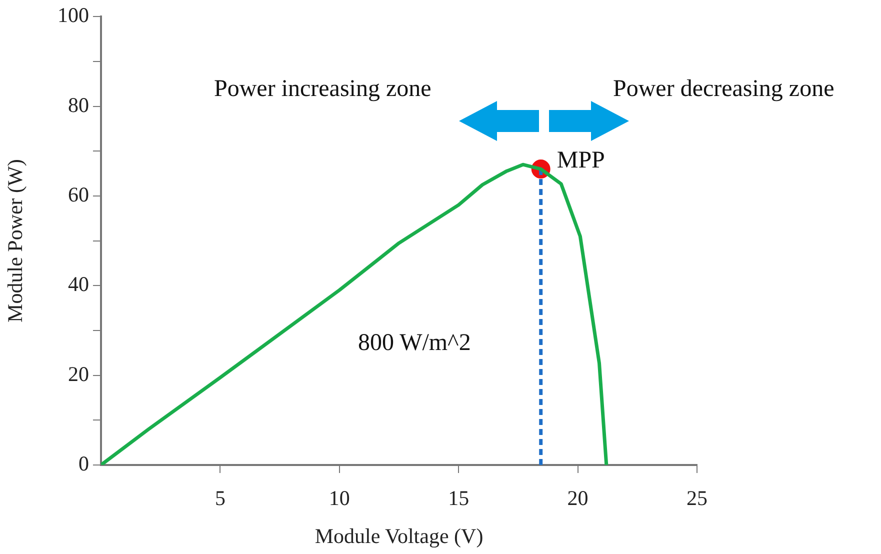 The height and width of the screenshot is (554, 881). Describe the element at coordinates (580, 160) in the screenshot. I see `series-label: MPP` at that location.